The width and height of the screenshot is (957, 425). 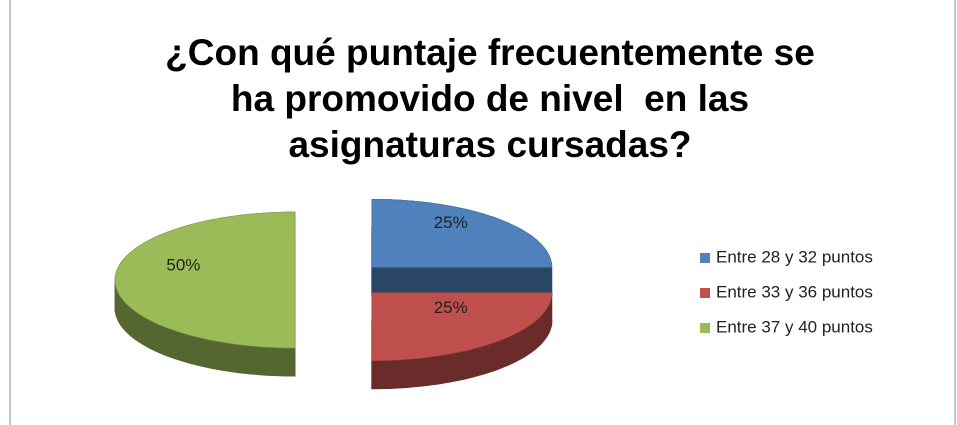 What do you see at coordinates (489, 144) in the screenshot?
I see `chart-title: asignaturas cursadas?` at bounding box center [489, 144].